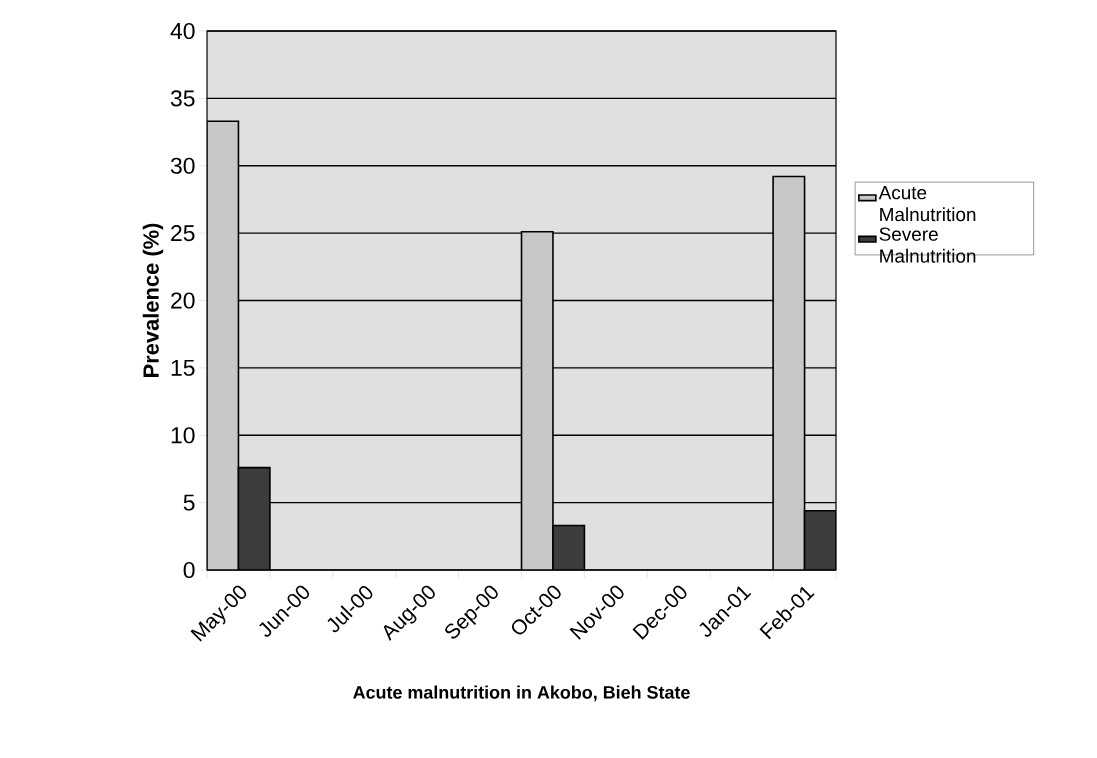 The width and height of the screenshot is (1097, 758). What do you see at coordinates (182, 165) in the screenshot?
I see `y-tick-label: 30` at bounding box center [182, 165].